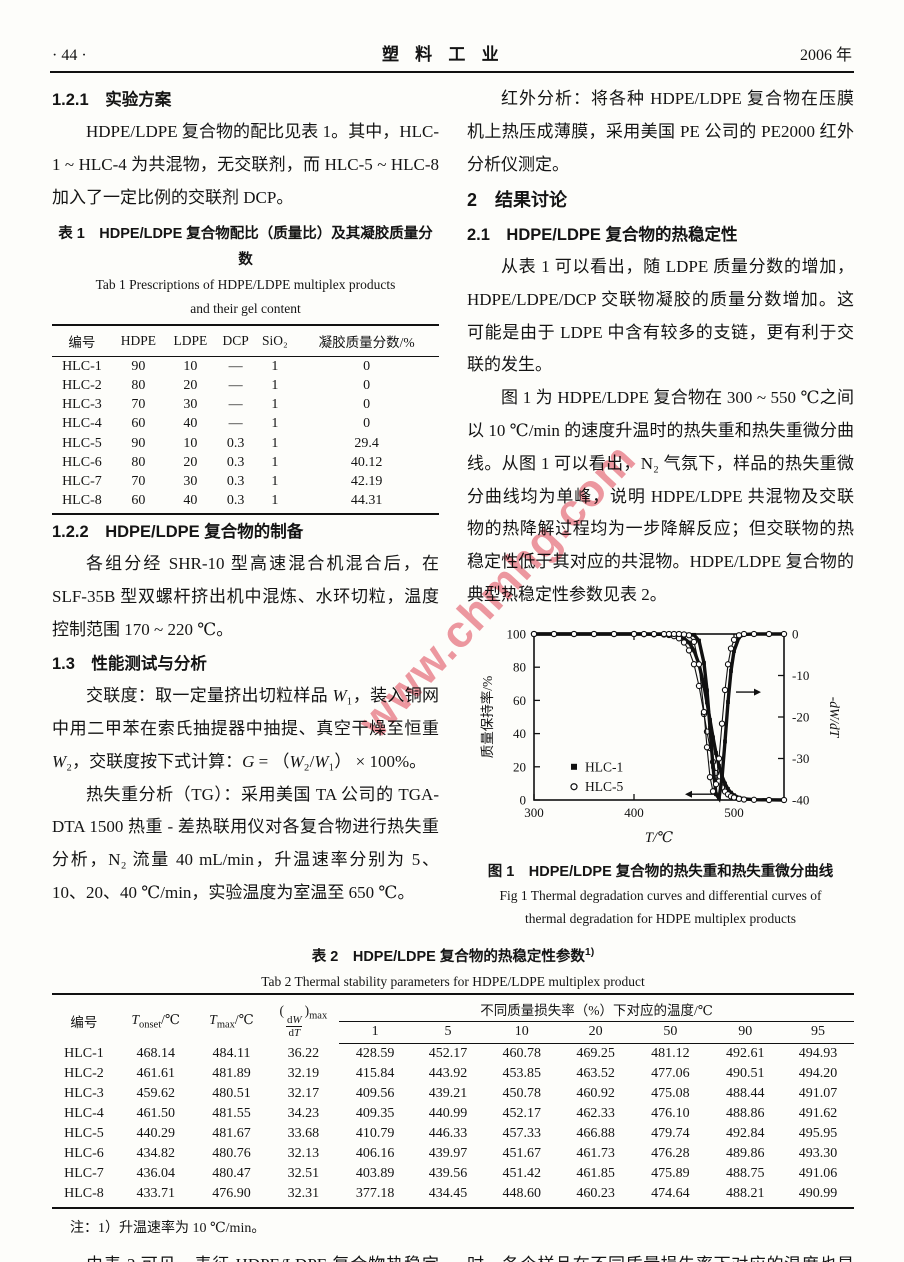 Image resolution: width=904 pixels, height=1262 pixels. I want to click on column-header: 编号, so click(82, 341).